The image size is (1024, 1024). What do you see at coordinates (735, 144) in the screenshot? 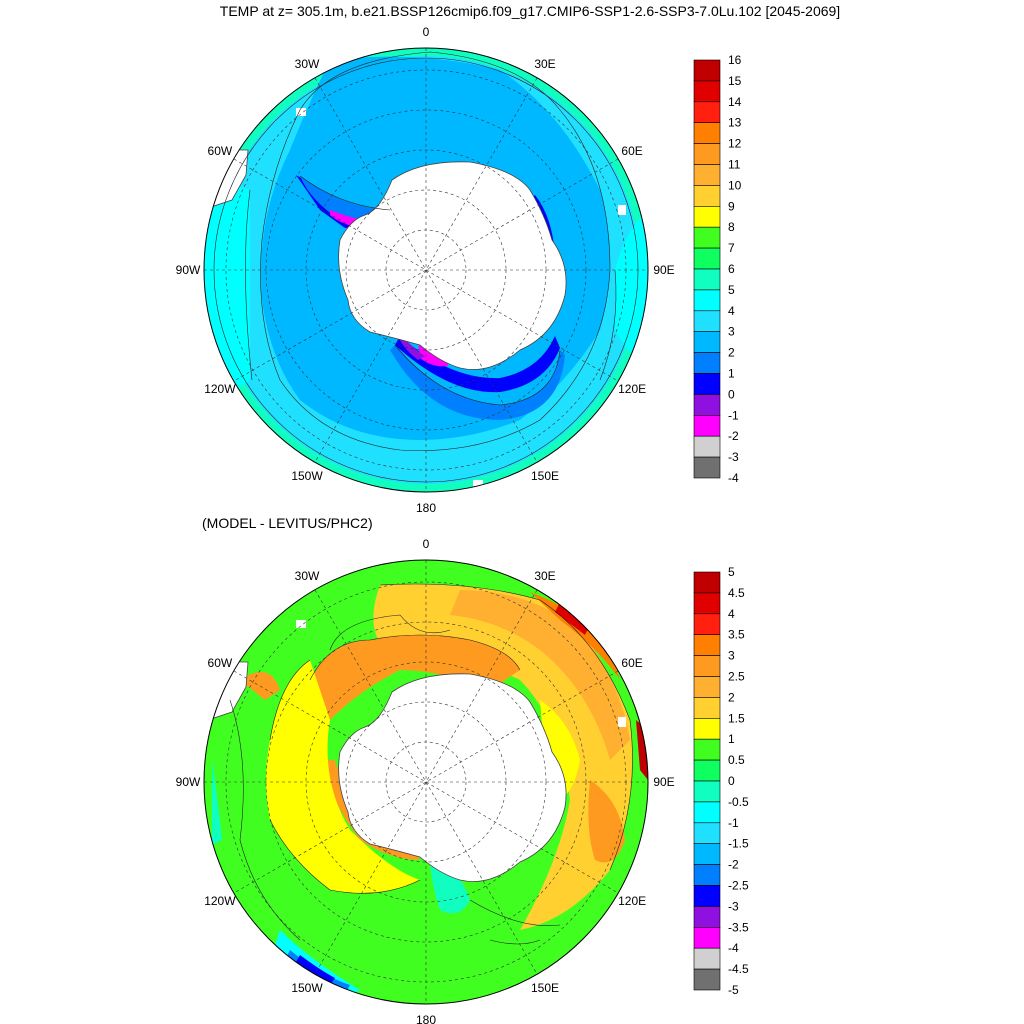
I see `colorbar-tick-label: 12` at bounding box center [735, 144].